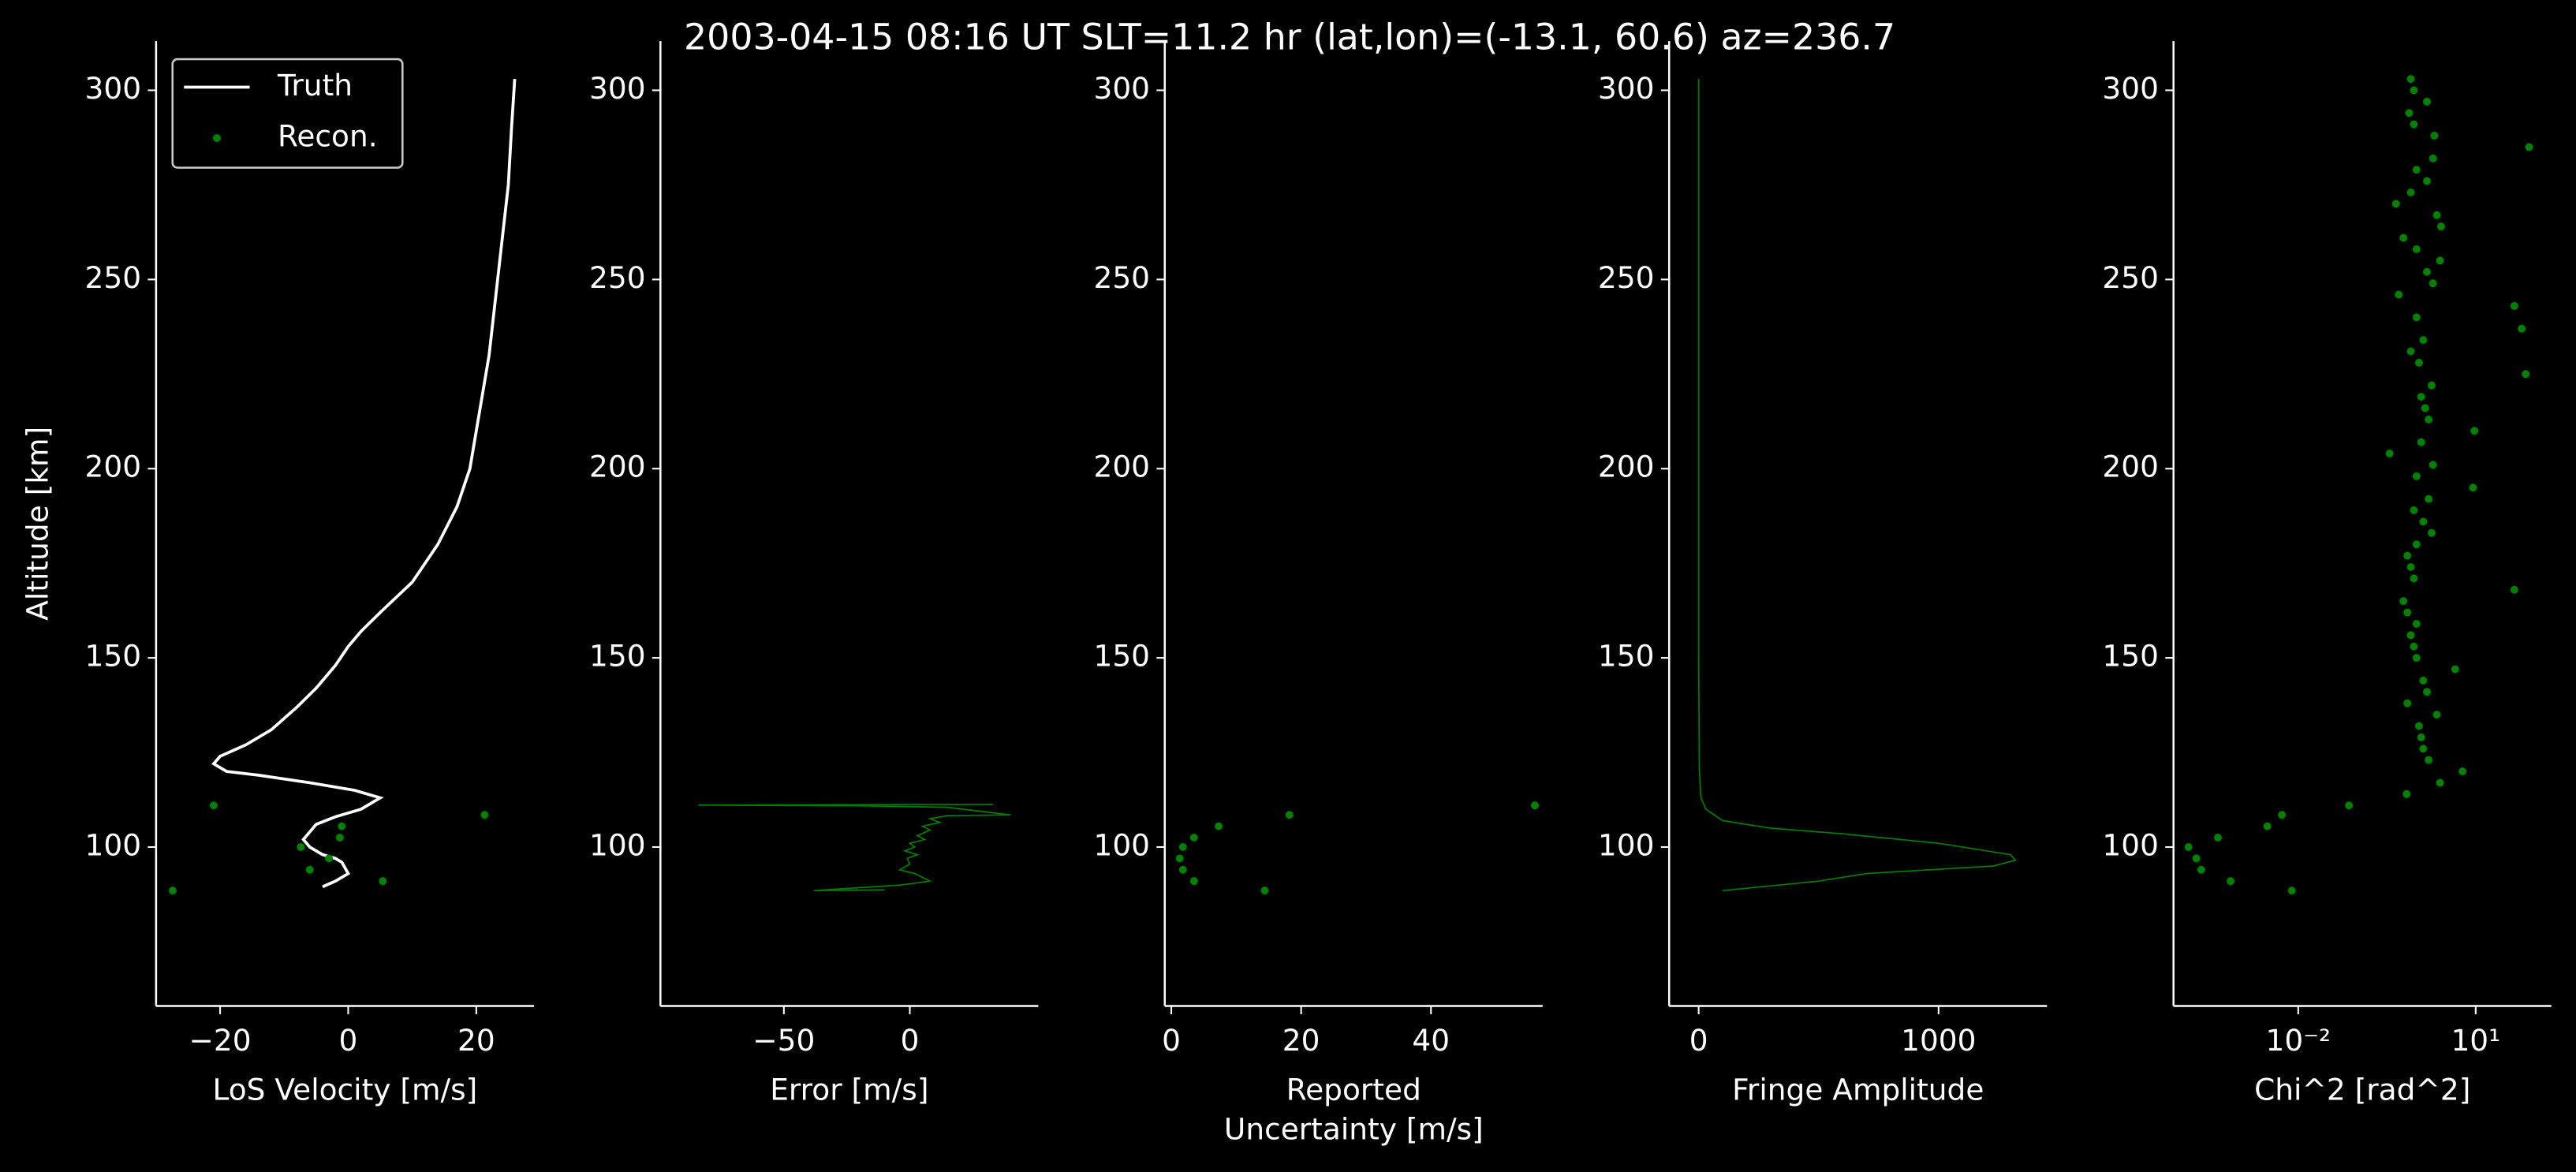 This screenshot has height=1172, width=2576. What do you see at coordinates (2298, 1040) in the screenshot?
I see `x-tick-label: 10⁻²` at bounding box center [2298, 1040].